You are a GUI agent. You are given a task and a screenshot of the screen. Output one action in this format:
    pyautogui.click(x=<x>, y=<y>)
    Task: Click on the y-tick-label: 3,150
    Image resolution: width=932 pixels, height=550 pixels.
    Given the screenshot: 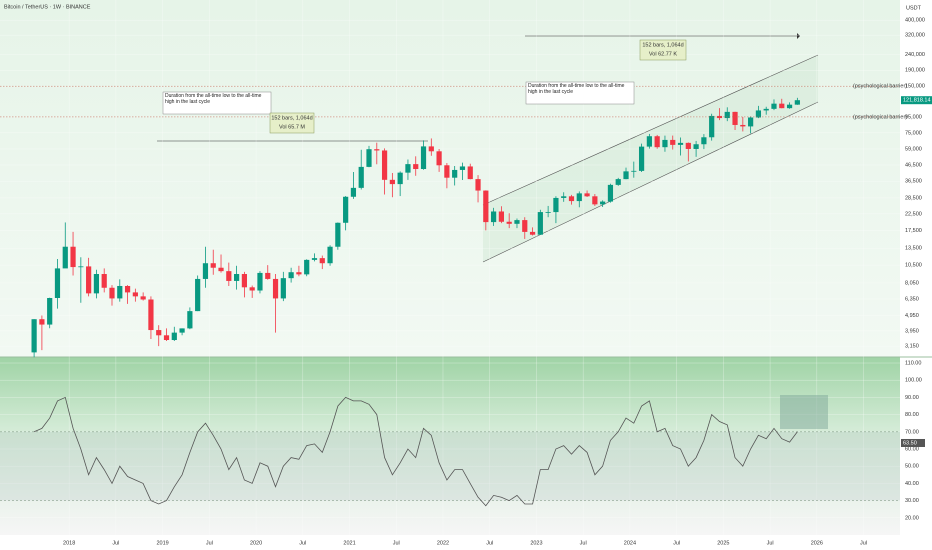 What is the action you would take?
    pyautogui.click(x=912, y=347)
    